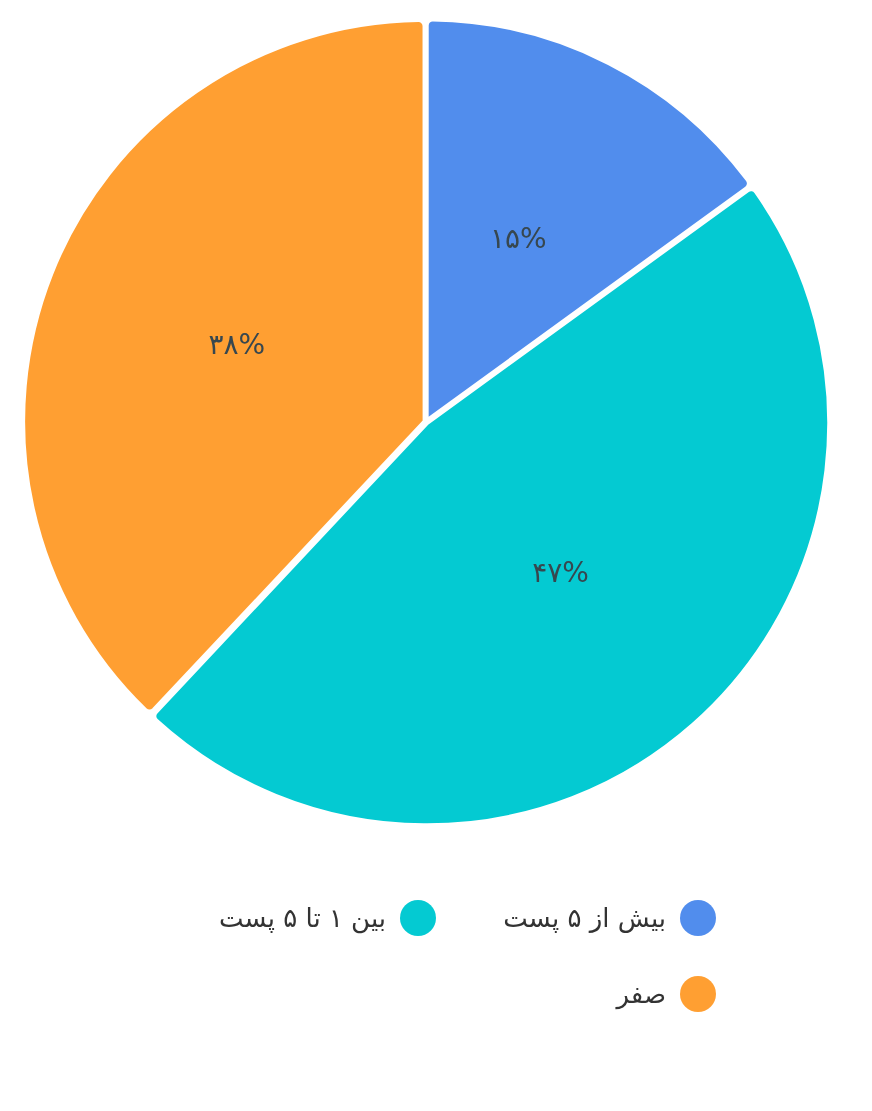  I want to click on legend-label: بیش از ۵ پست, so click(584, 918).